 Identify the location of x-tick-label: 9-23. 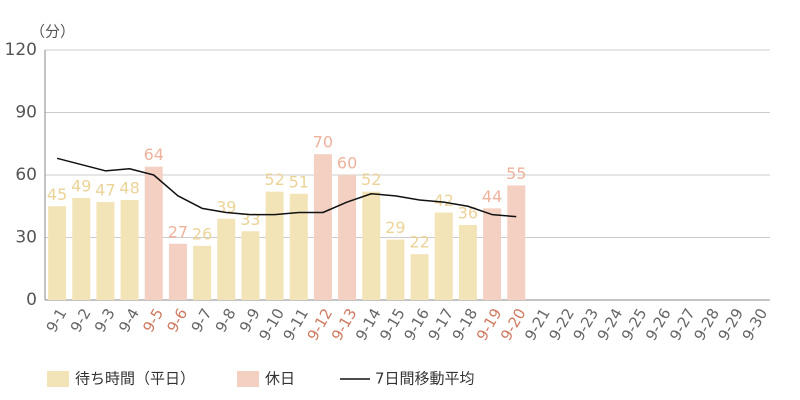
(585, 324).